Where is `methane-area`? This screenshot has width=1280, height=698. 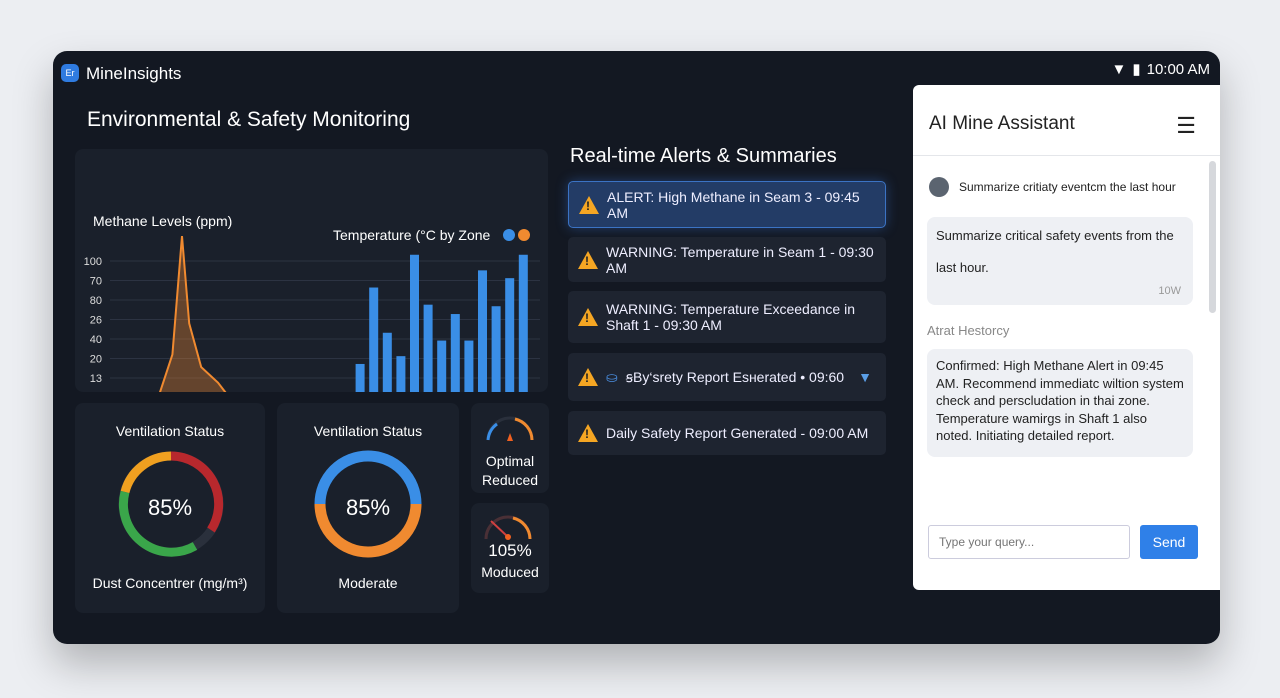
methane-area is located at coordinates (230, 326).